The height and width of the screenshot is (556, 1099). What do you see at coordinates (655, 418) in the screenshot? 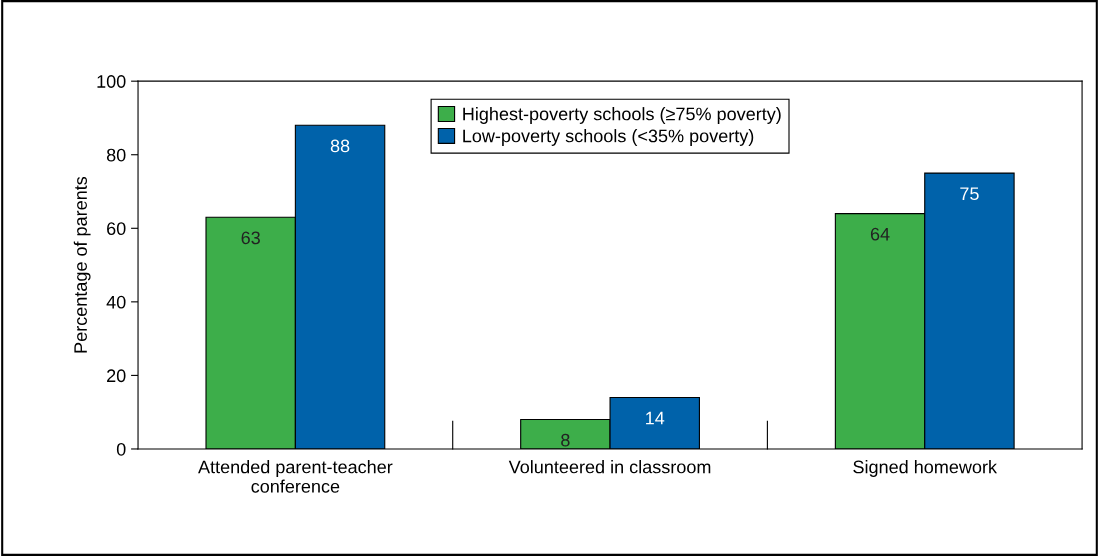
I see `data-label: 14` at bounding box center [655, 418].